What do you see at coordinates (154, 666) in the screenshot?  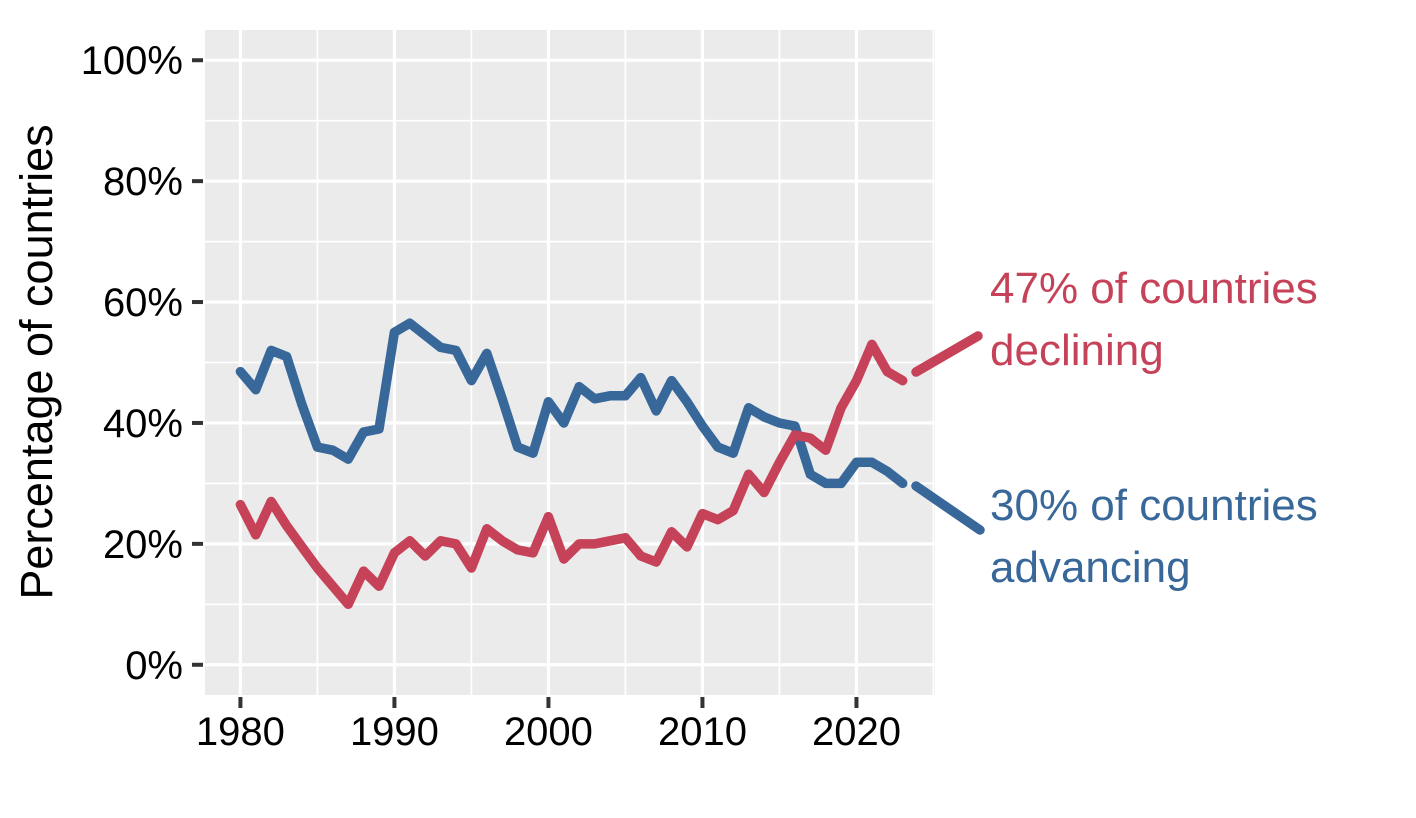 I see `y-tick-label: 0%` at bounding box center [154, 666].